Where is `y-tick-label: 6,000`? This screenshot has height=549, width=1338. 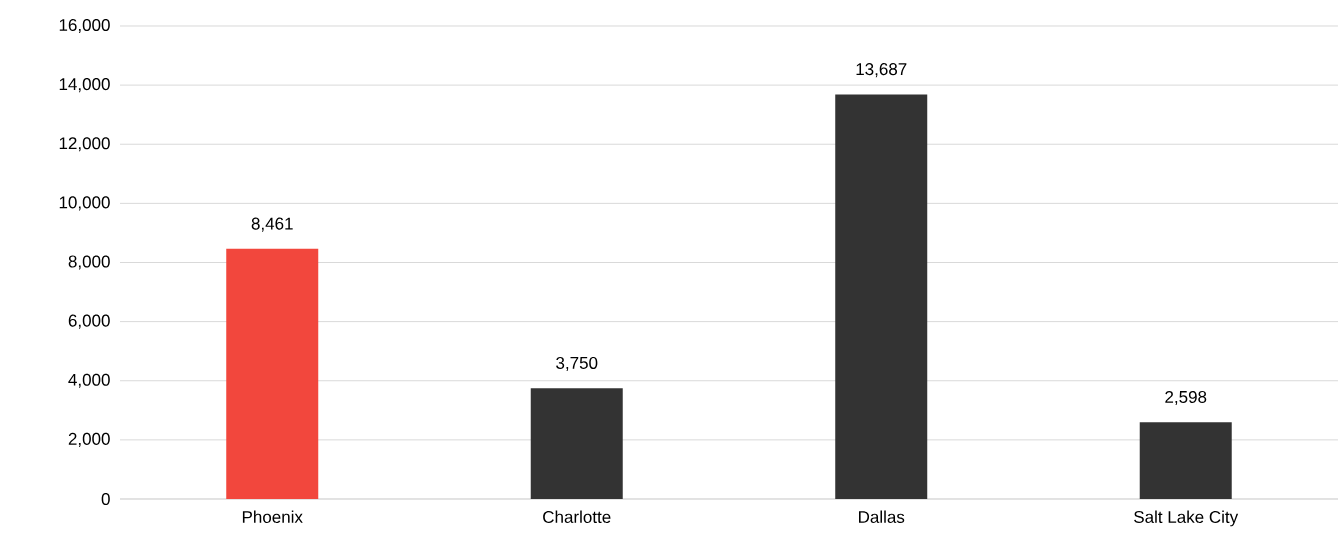
y-tick-label: 6,000 is located at coordinates (89, 321).